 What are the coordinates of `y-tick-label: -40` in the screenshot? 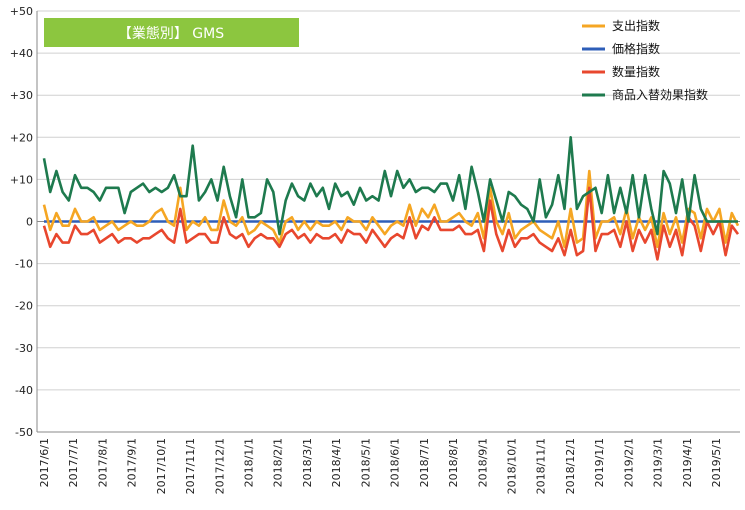 It's located at (24, 390).